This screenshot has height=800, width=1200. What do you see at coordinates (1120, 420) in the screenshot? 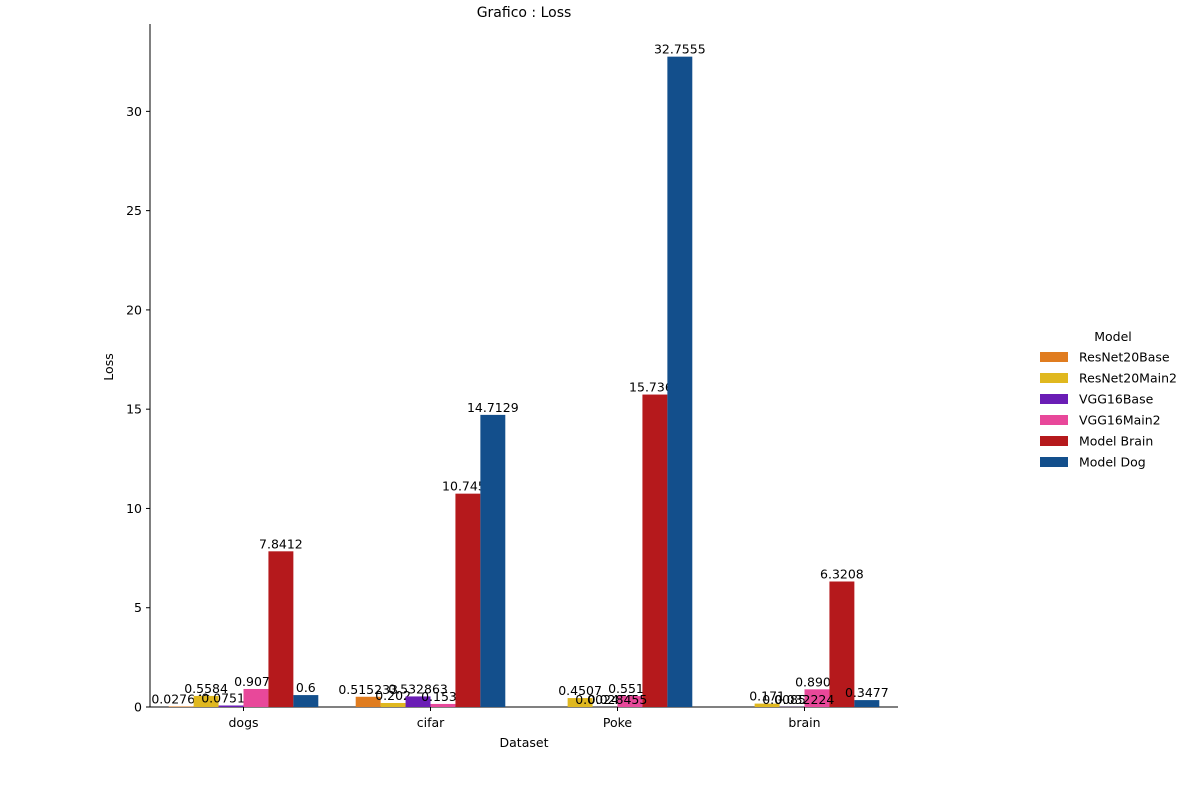
I see `legend-label: VGG16Main2` at bounding box center [1120, 420].